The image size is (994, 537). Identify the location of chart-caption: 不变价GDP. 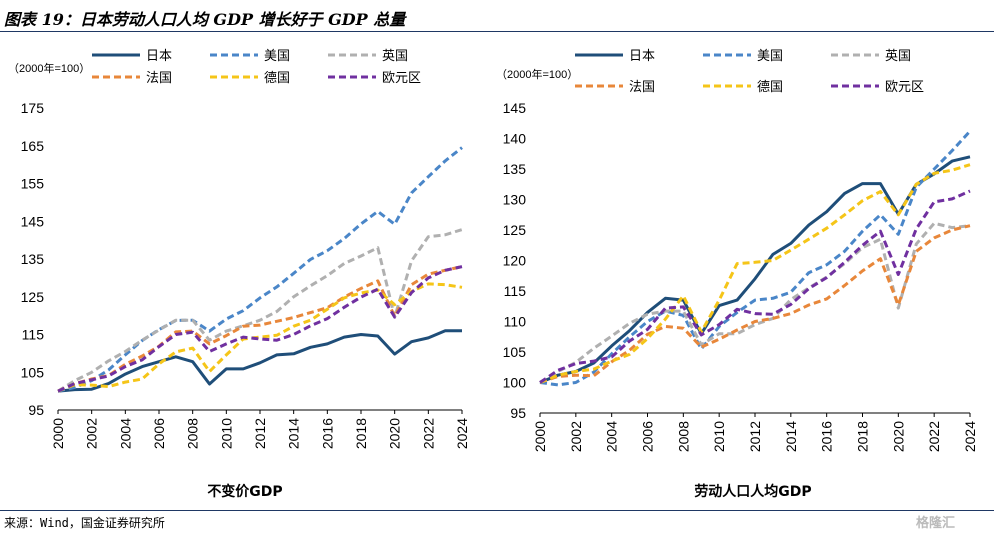
(244, 491).